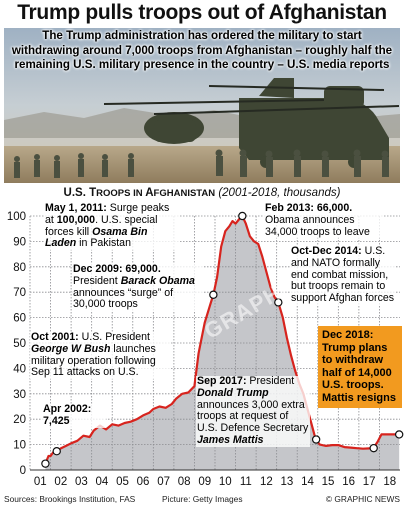 The image size is (404, 509). What do you see at coordinates (19, 446) in the screenshot?
I see `y-tick-label-10: 10` at bounding box center [19, 446].